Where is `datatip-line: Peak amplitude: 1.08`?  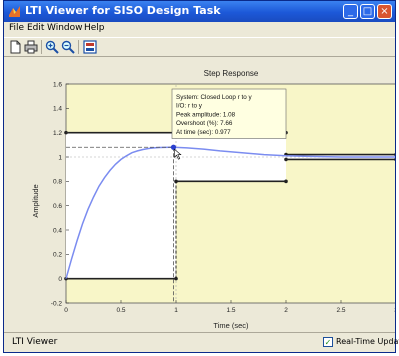
datatip-line: Peak amplitude: 1.08 is located at coordinates (206, 114).